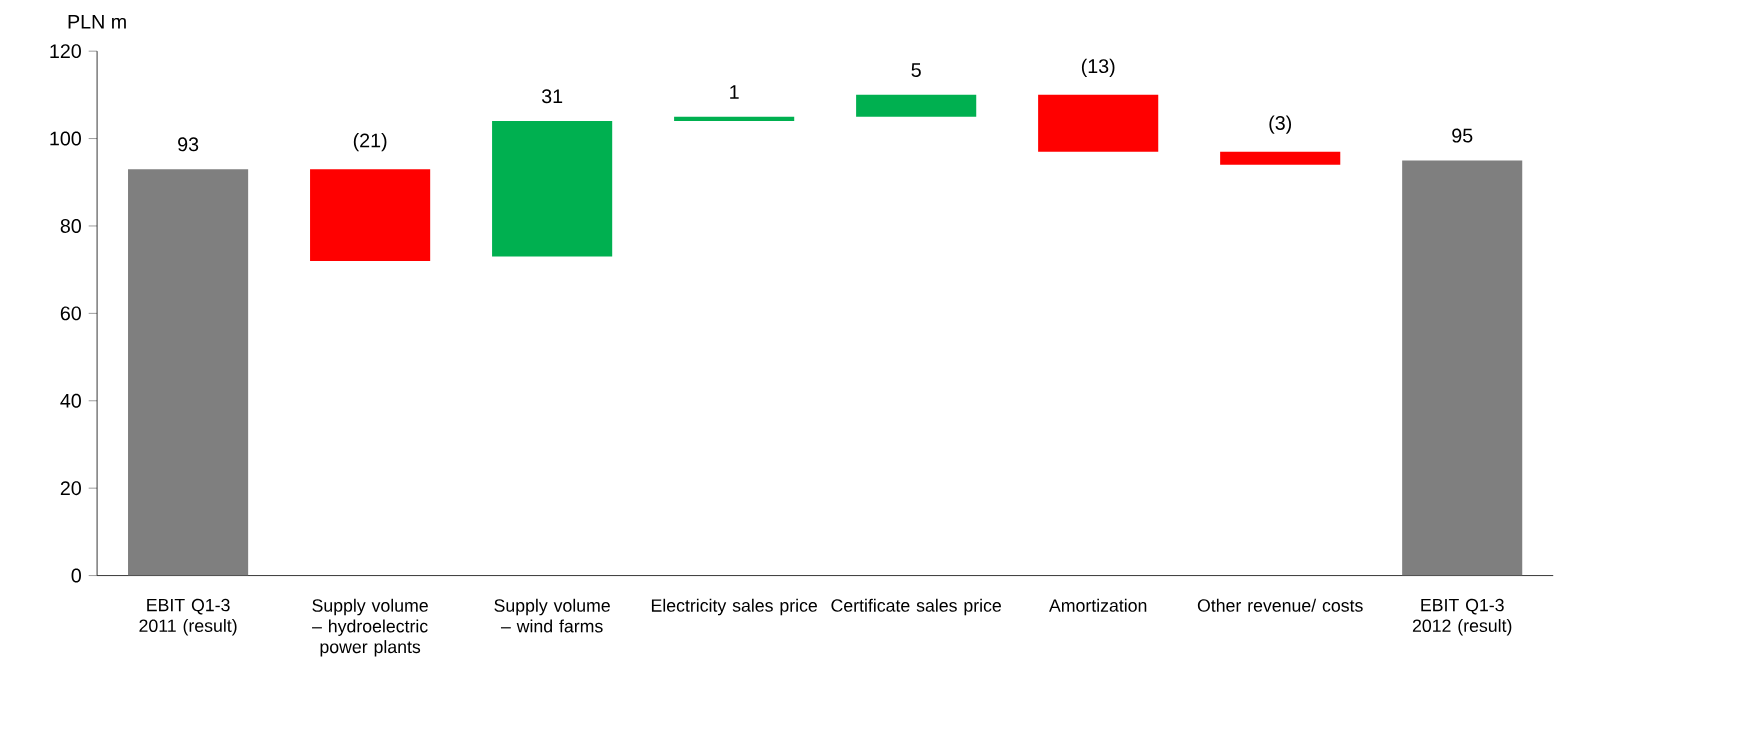 This screenshot has height=749, width=1752. Describe the element at coordinates (65, 138) in the screenshot. I see `y-tick-label: 100` at that location.